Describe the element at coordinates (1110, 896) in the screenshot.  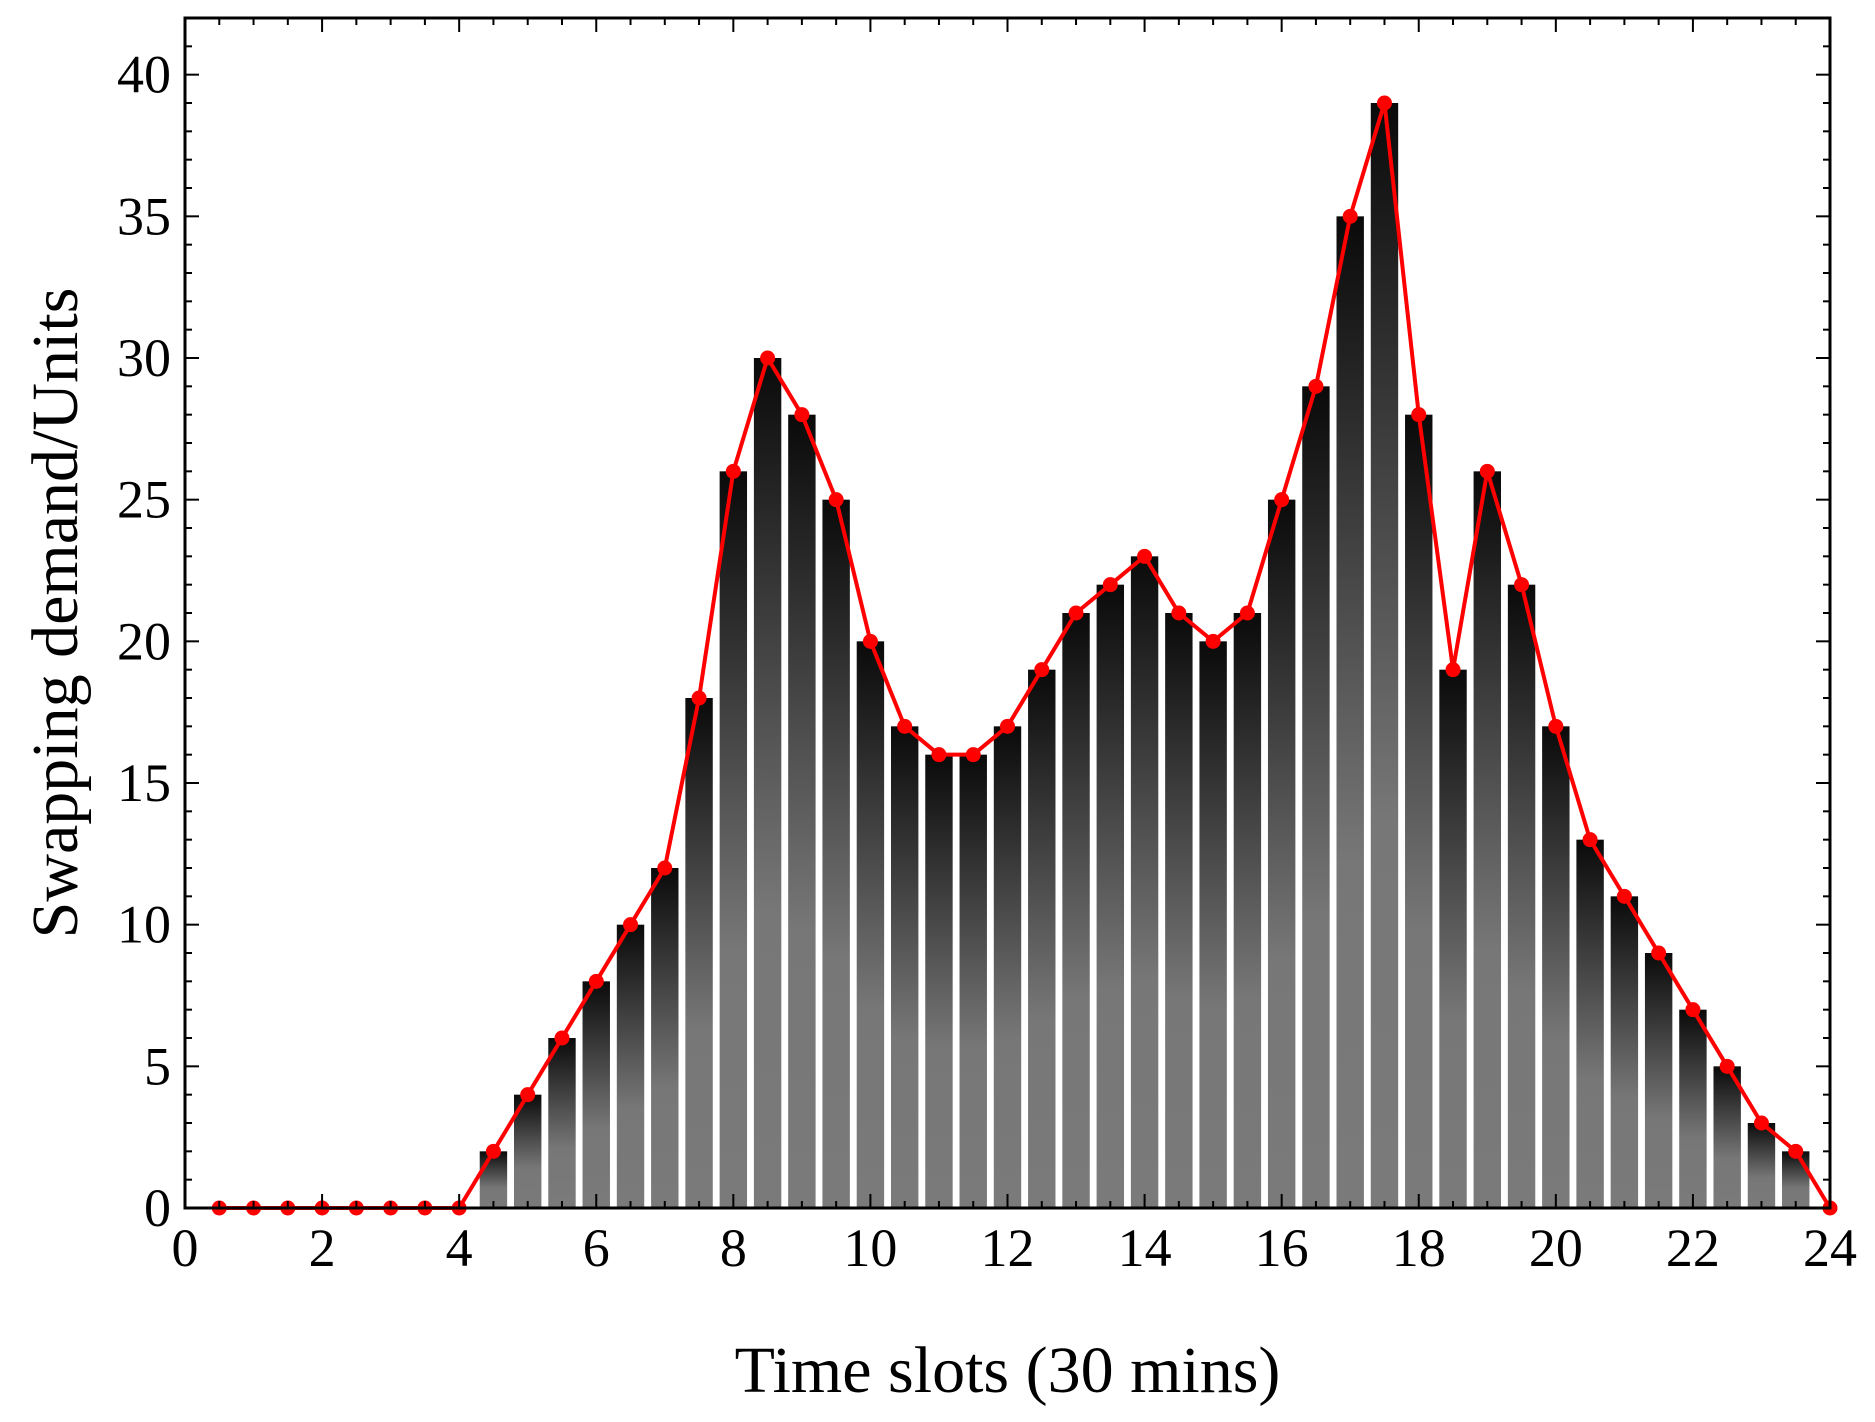
I see `bar-13.5` at that location.